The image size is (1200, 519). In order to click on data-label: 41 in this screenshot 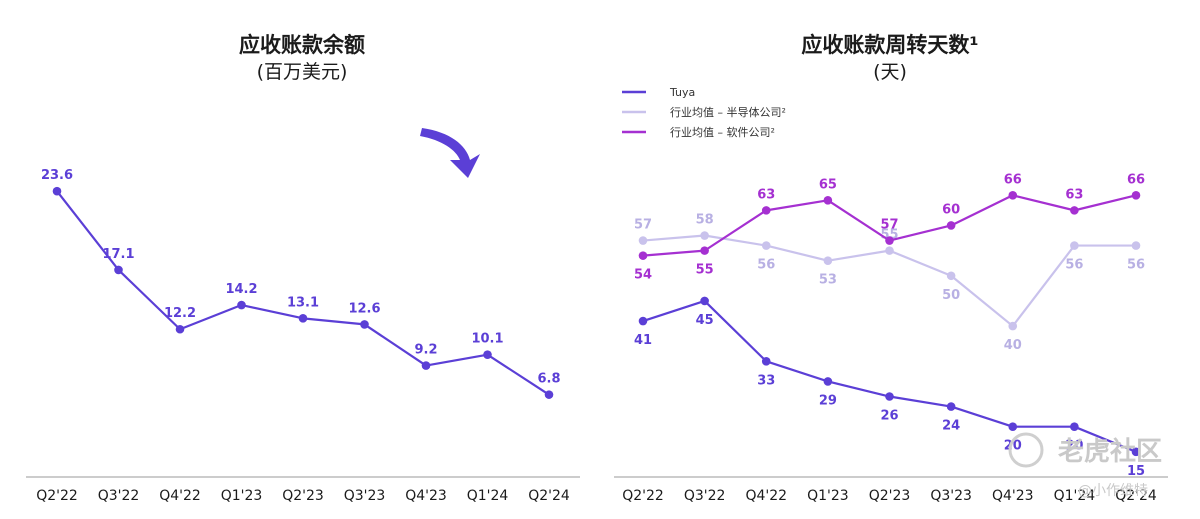, I will do `click(643, 340)`.